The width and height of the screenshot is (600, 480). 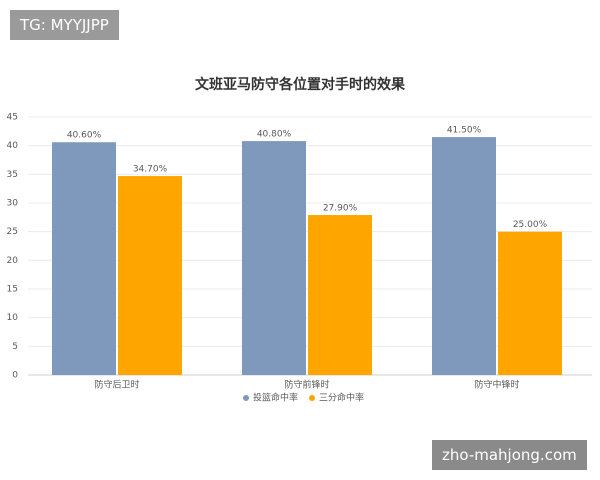 What do you see at coordinates (340, 209) in the screenshot?
I see `value-label: 27.90%` at bounding box center [340, 209].